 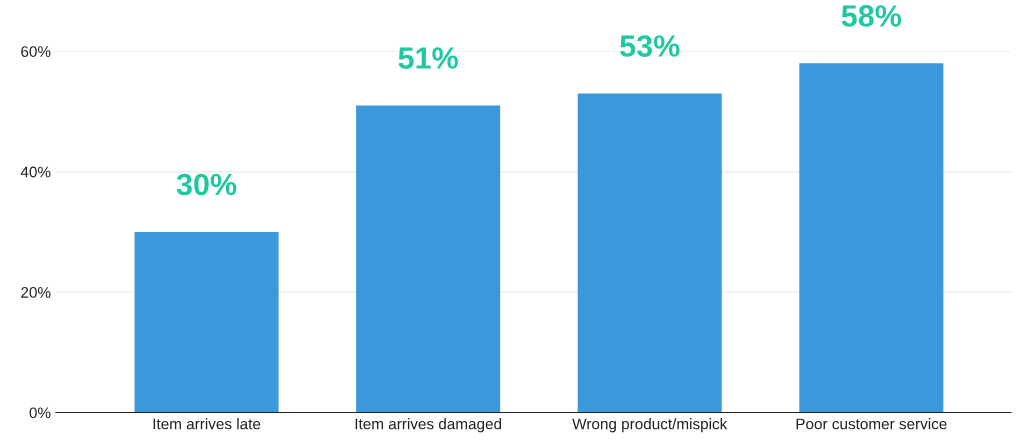 I want to click on data-label: 53%, so click(x=650, y=46).